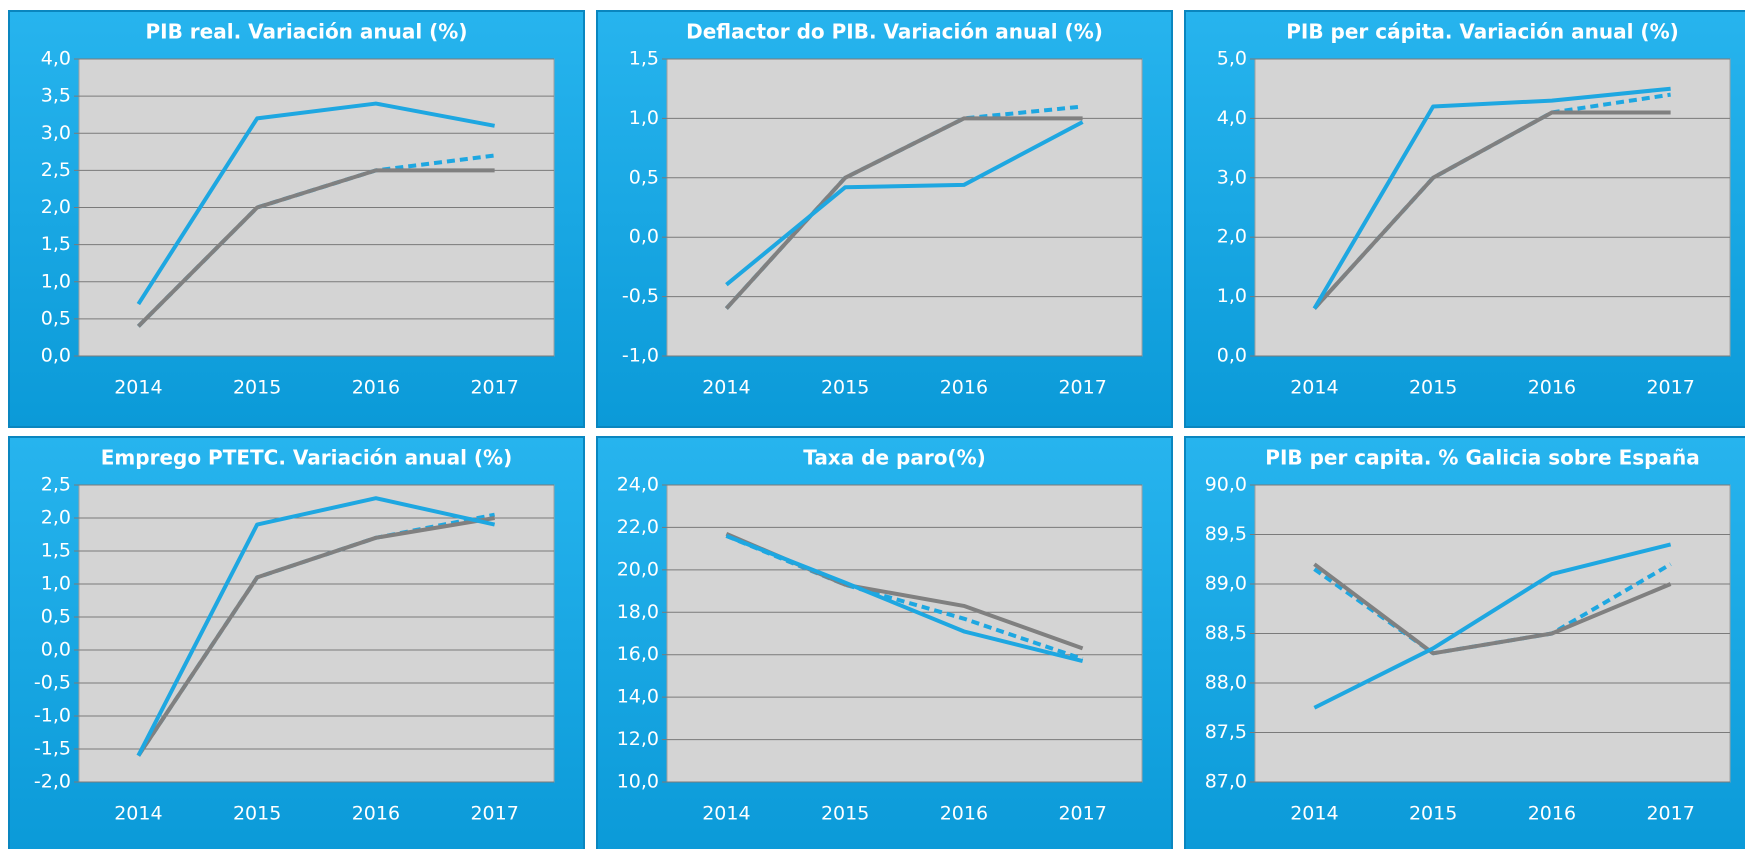  I want to click on chart-title: PIB per cápita. Variación anual (%), so click(1482, 32).